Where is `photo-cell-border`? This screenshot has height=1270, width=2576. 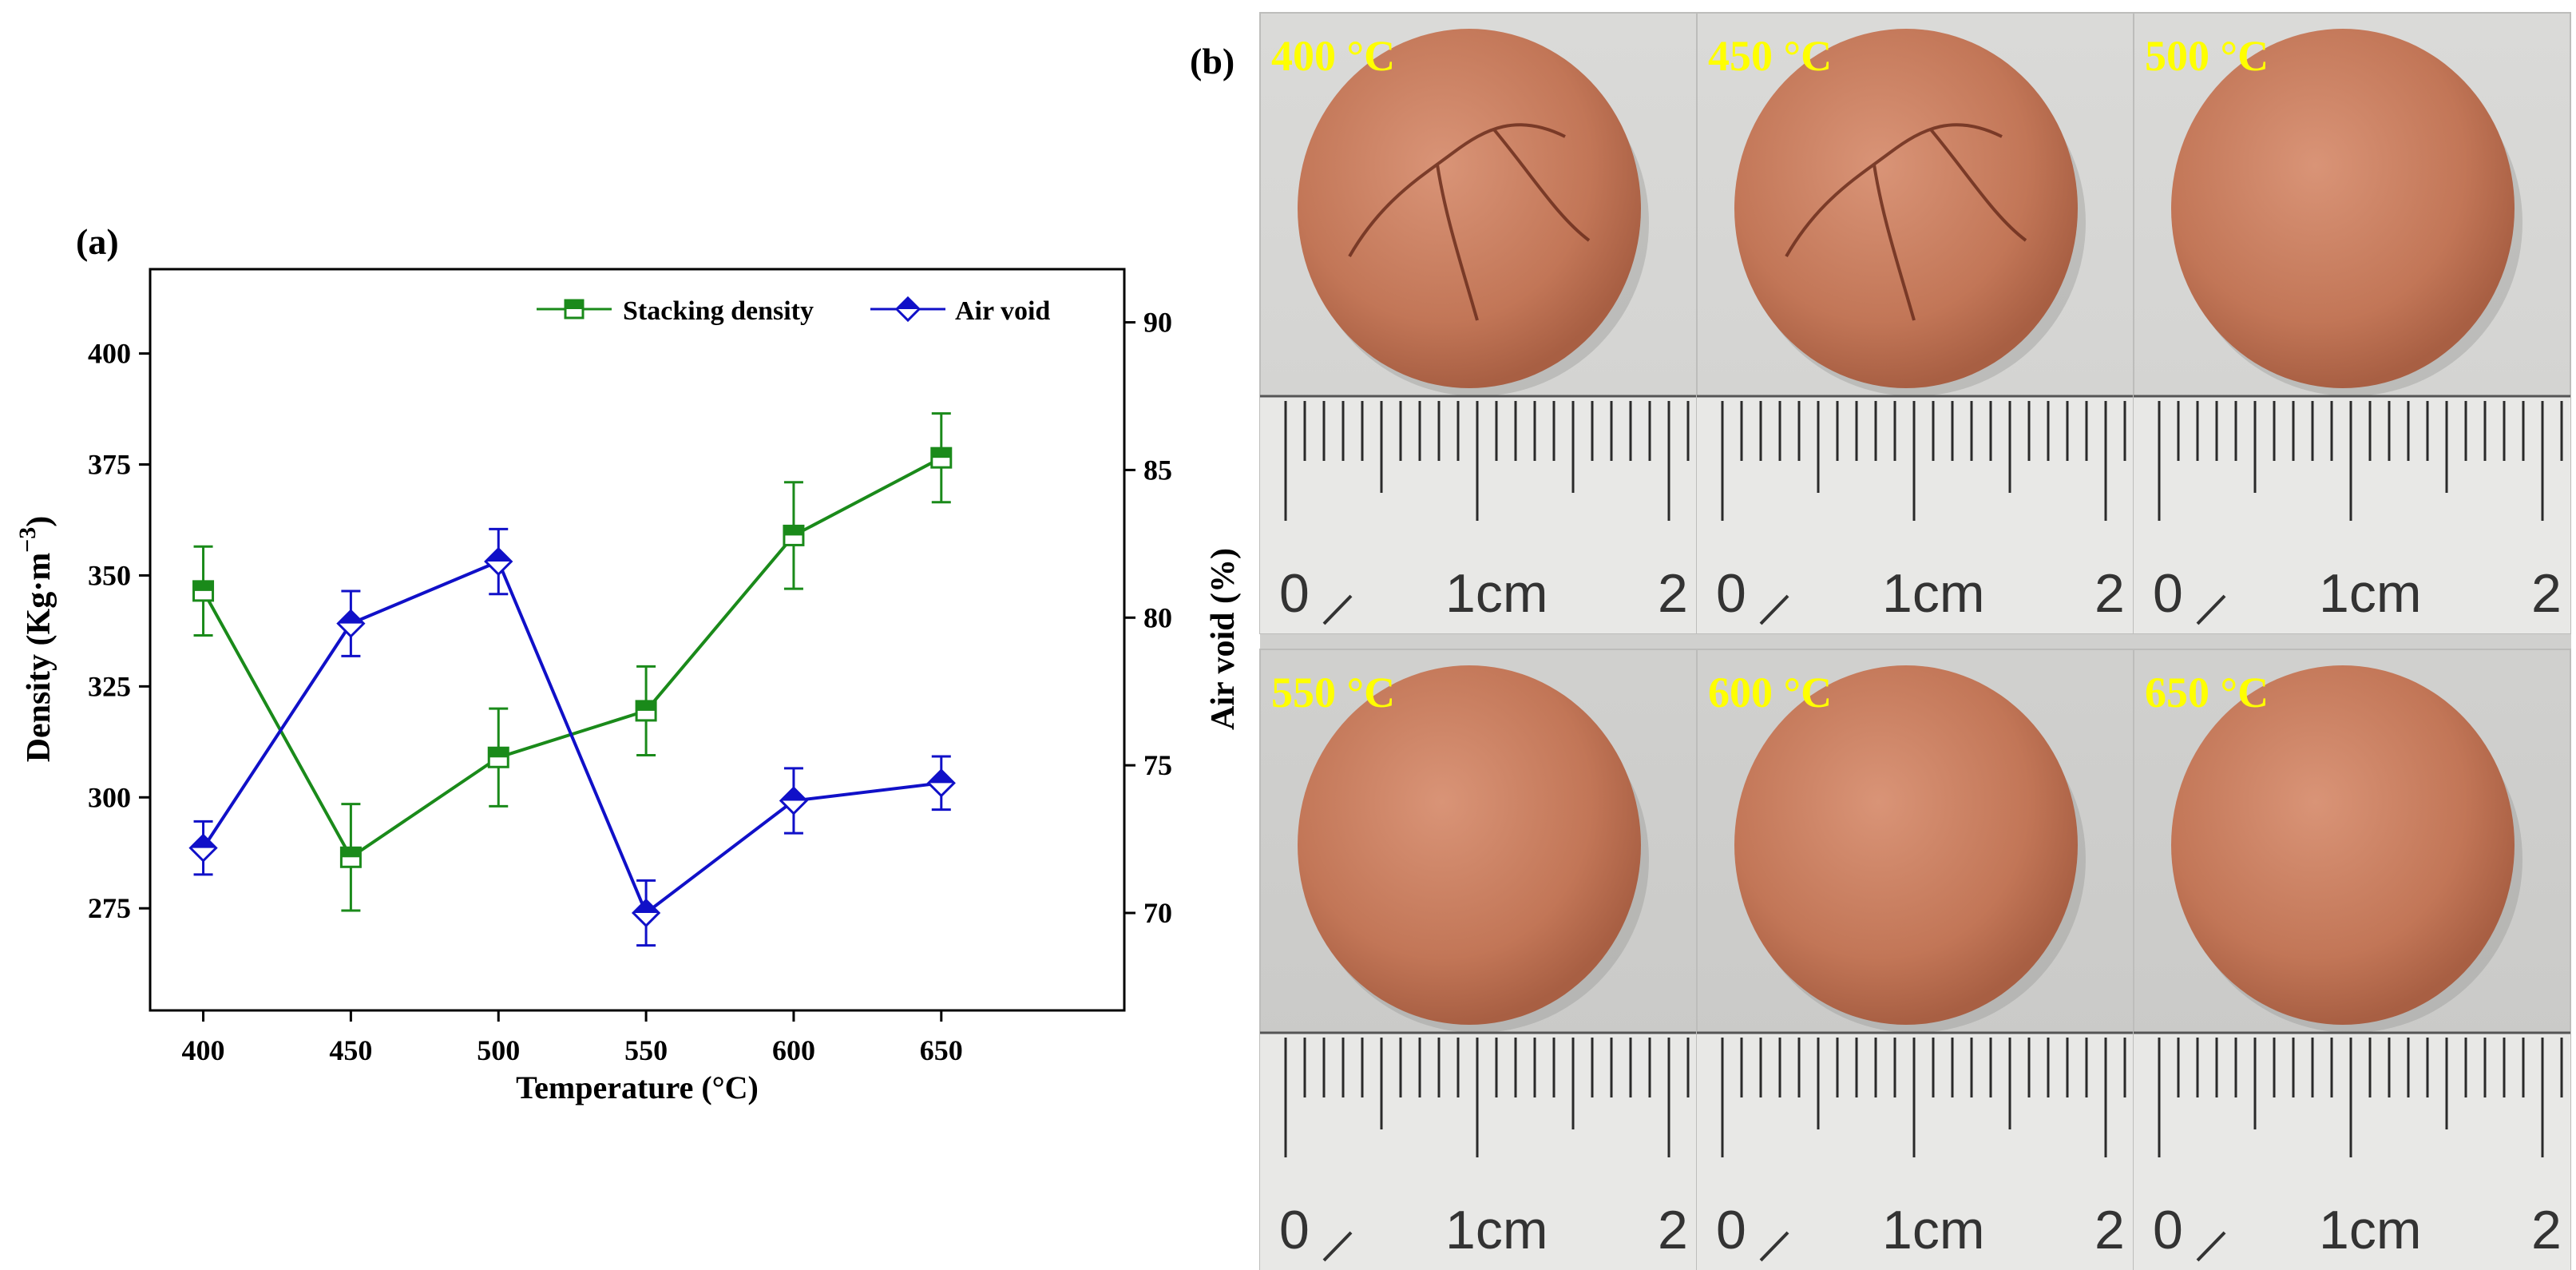 photo-cell-border is located at coordinates (2352, 960).